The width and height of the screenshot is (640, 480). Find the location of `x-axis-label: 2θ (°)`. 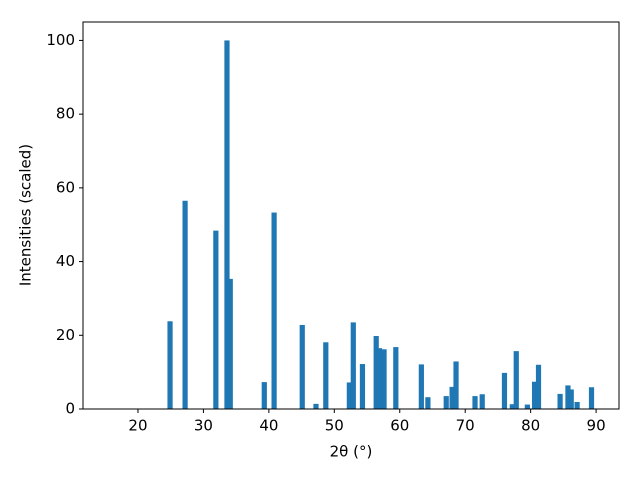

x-axis-label: 2θ (°) is located at coordinates (351, 452).